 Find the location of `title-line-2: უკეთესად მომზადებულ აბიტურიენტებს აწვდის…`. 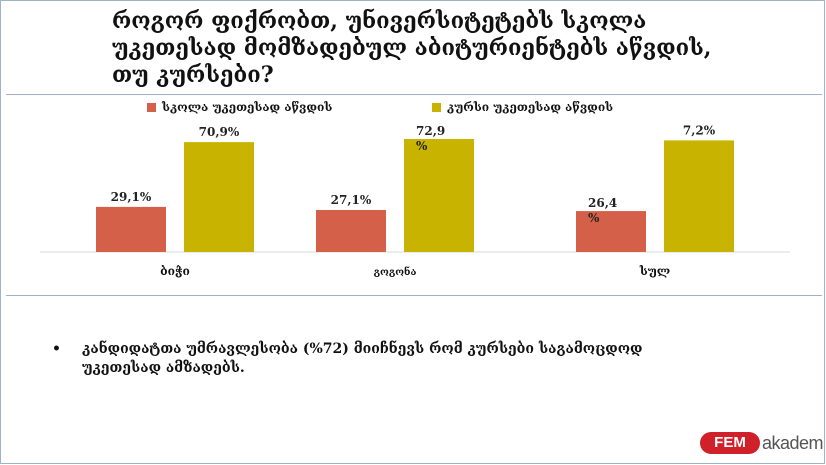

title-line-2: უკეთესად მომზადებულ აბიტურიენტებს აწვდის… is located at coordinates (412, 48).